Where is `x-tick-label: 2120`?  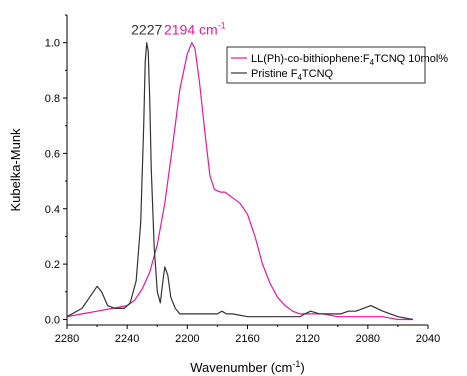
x-tick-label: 2120 is located at coordinates (307, 339).